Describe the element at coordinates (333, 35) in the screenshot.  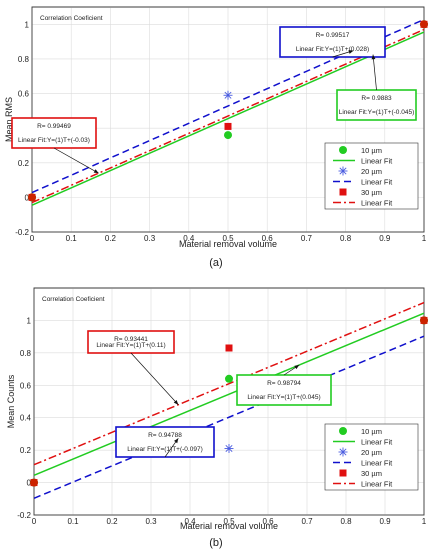
I see `annotation-r-value: R= 0.99517` at that location.